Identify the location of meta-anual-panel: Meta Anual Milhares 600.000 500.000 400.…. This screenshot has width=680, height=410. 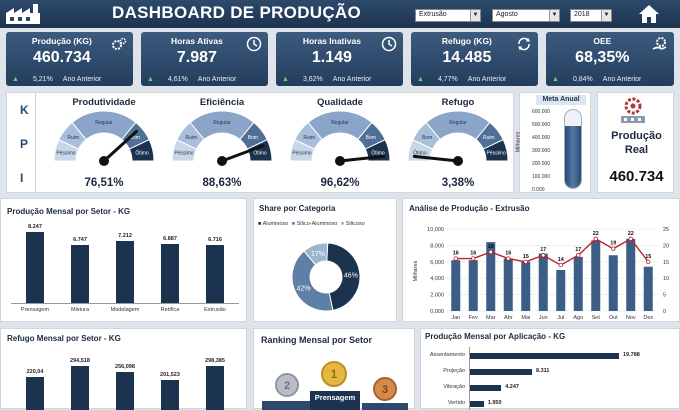
(553, 142).